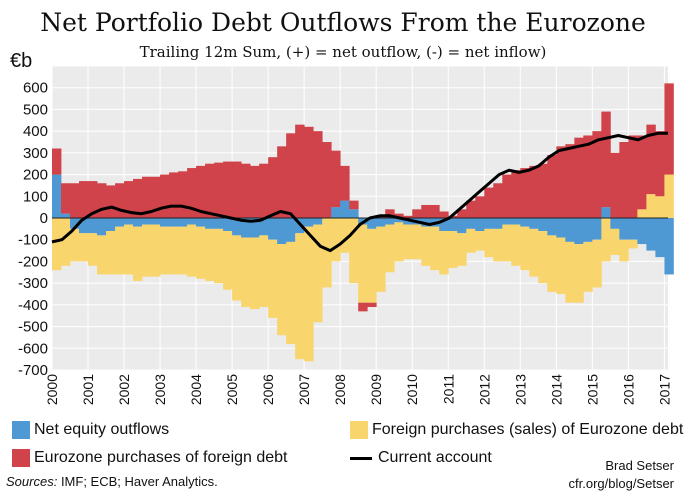 This screenshot has height=495, width=686. What do you see at coordinates (412, 389) in the screenshot?
I see `x-tick-label: 2010` at bounding box center [412, 389].